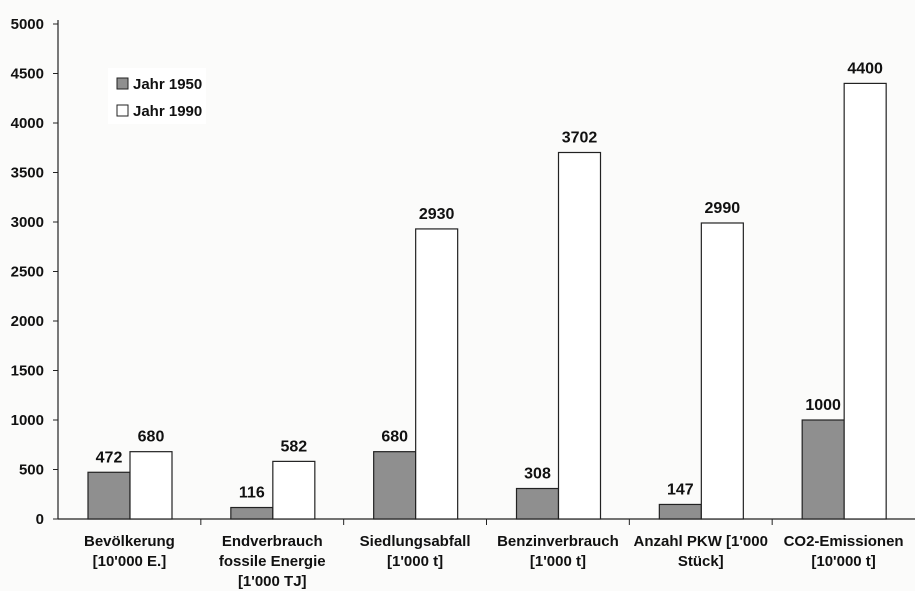 This screenshot has width=915, height=591. I want to click on data-label: 116, so click(252, 493).